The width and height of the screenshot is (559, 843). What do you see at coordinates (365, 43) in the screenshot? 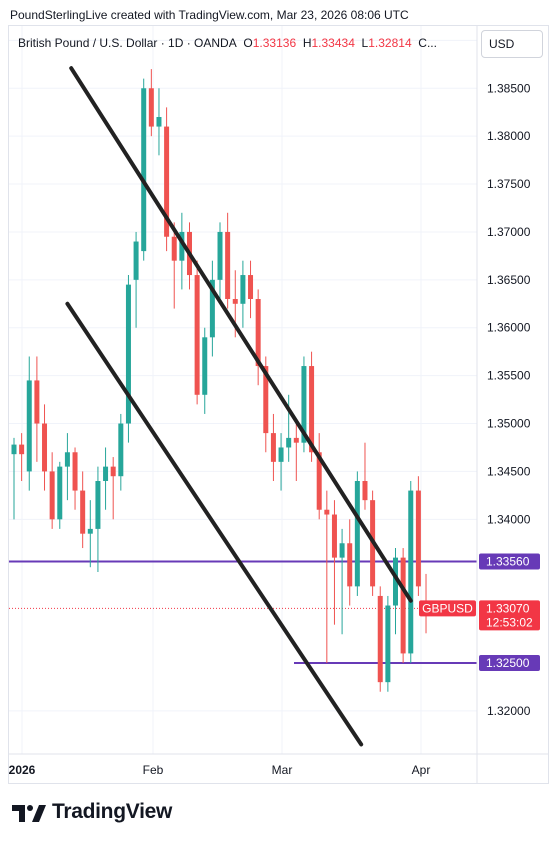
I see `legend-low-label: L` at bounding box center [365, 43].